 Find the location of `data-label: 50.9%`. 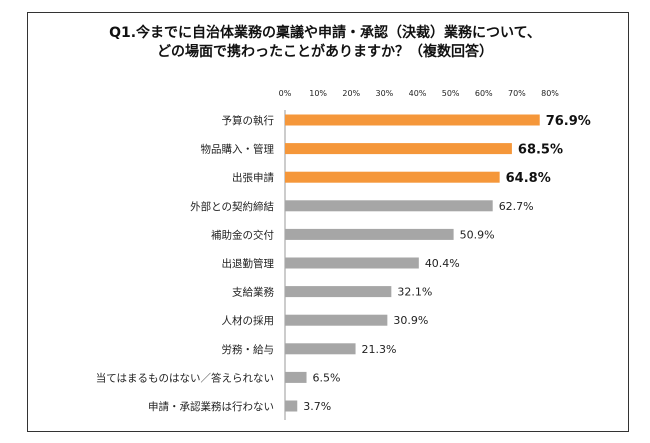

data-label: 50.9% is located at coordinates (477, 234).